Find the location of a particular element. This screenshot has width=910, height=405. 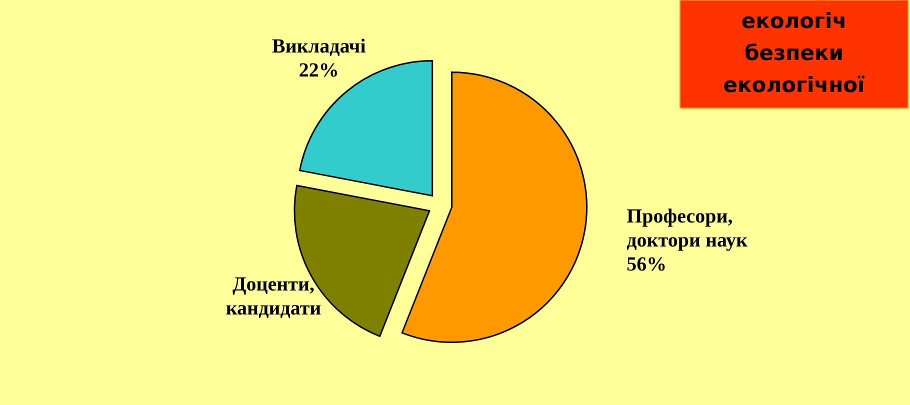

slice-label: Доценти, кандидати is located at coordinates (274, 297).